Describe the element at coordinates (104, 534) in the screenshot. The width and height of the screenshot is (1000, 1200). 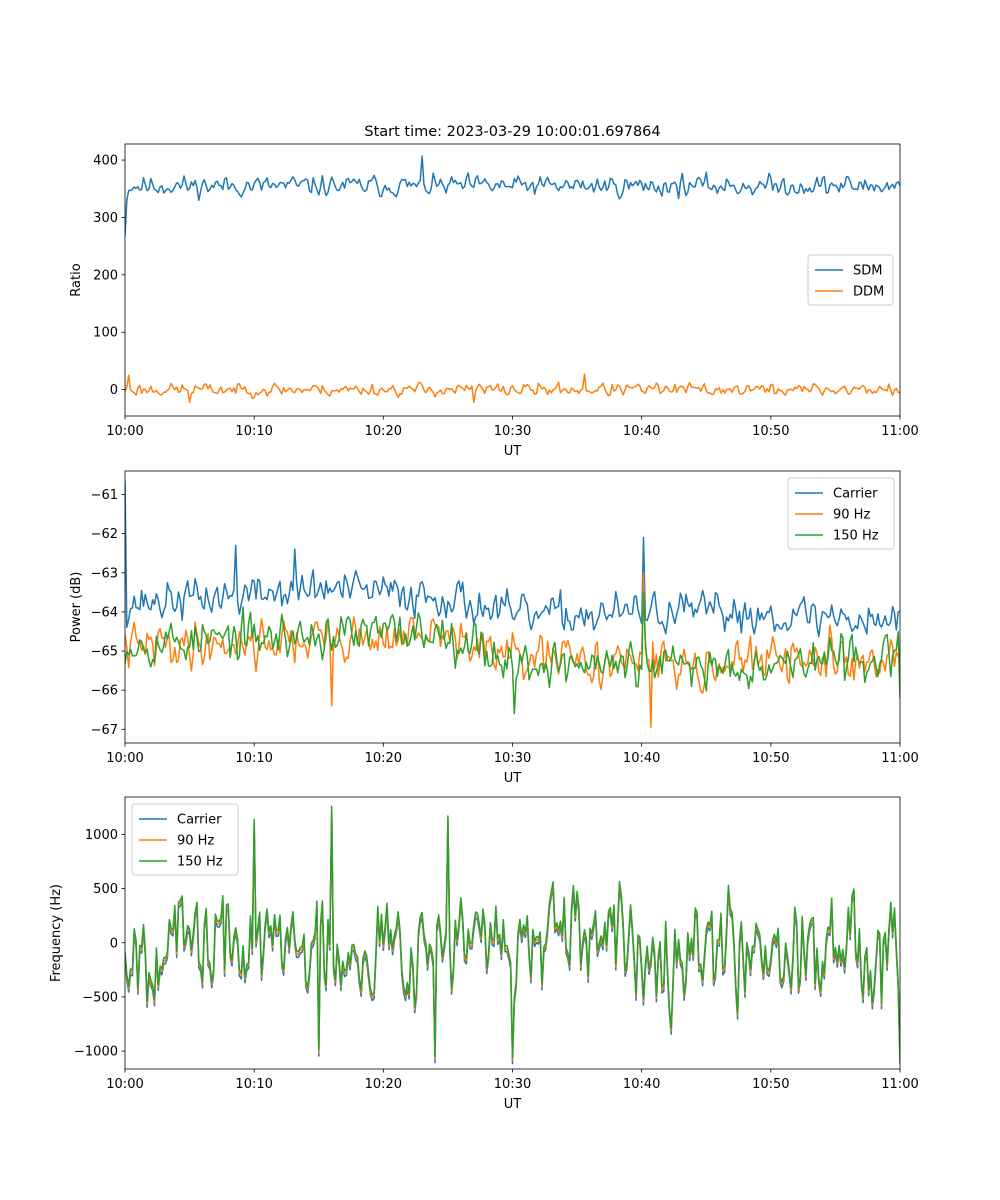
I see `y-tick-label: −62` at that location.